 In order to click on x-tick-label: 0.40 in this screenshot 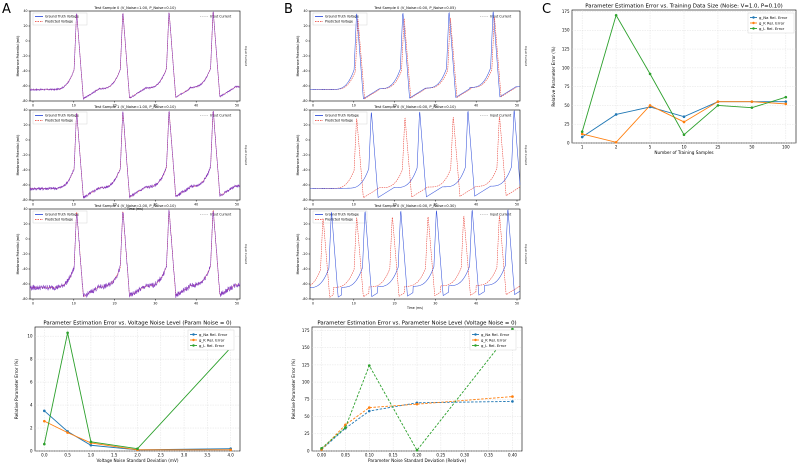, I will do `click(512, 455)`.